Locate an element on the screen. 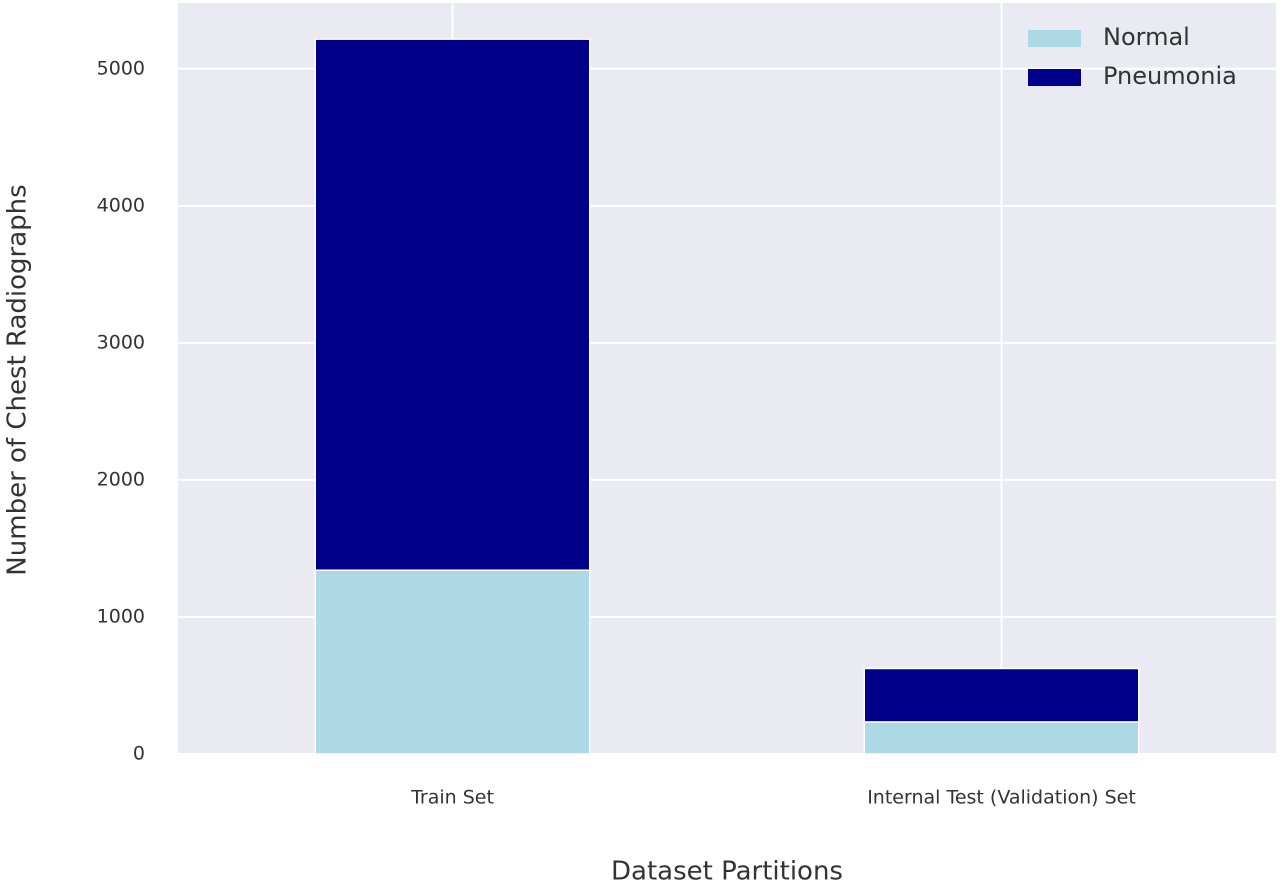 The width and height of the screenshot is (1280, 886). y-tick-label: 5000 is located at coordinates (121, 68).